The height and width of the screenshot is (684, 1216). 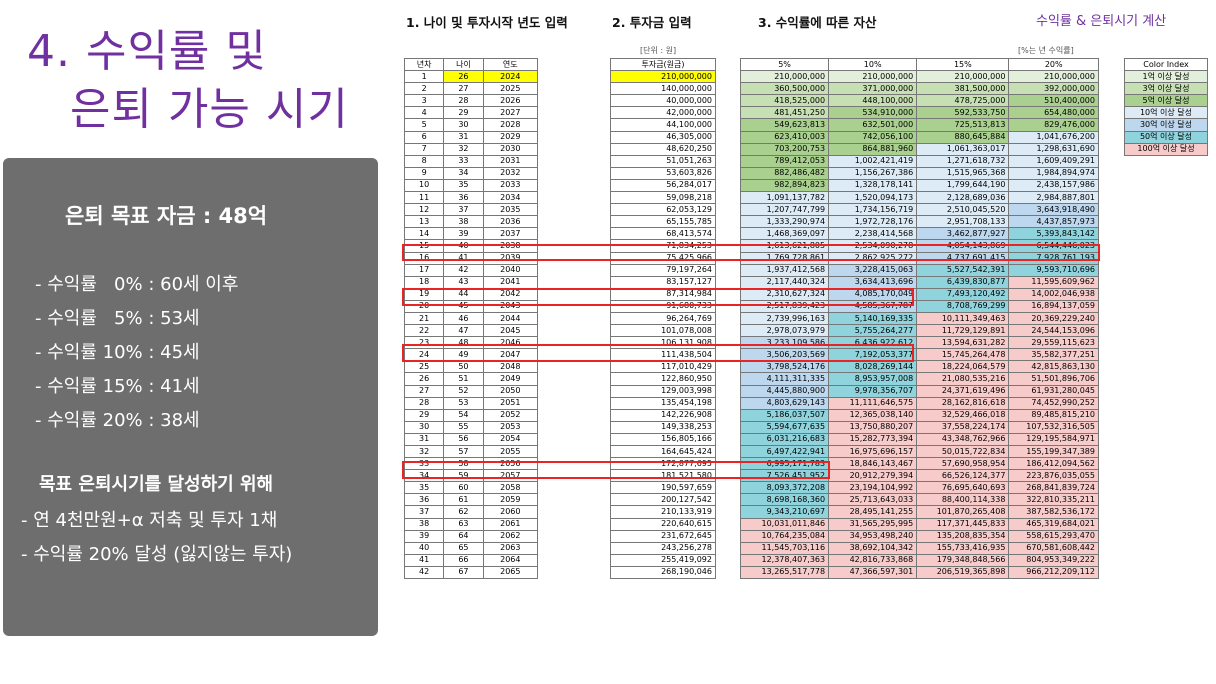 I want to click on year-cell: 2064, so click(x=510, y=560).